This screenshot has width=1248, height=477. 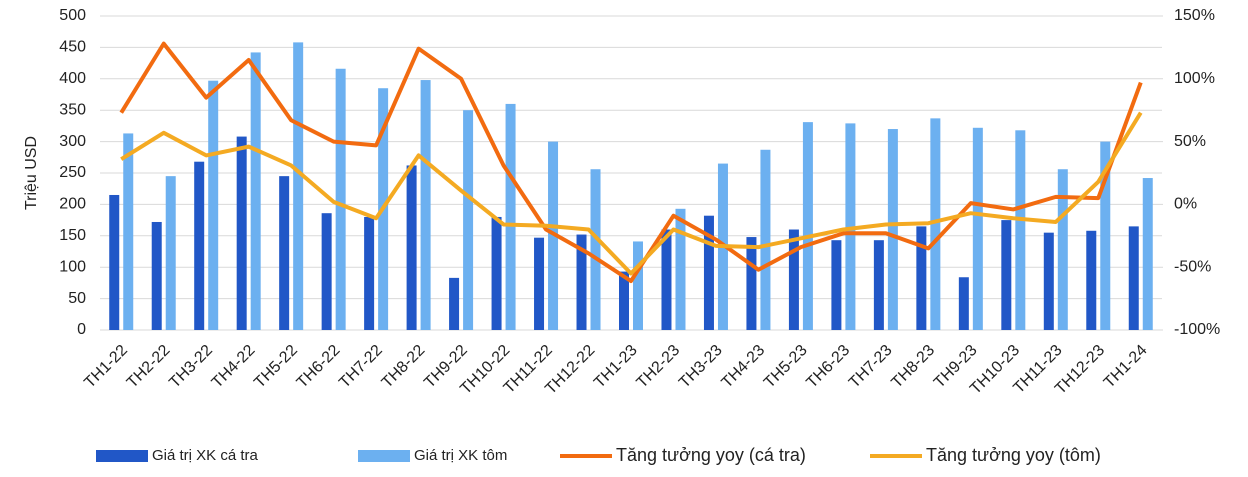 I want to click on x-tick-label: TH8-23, so click(x=913, y=367).